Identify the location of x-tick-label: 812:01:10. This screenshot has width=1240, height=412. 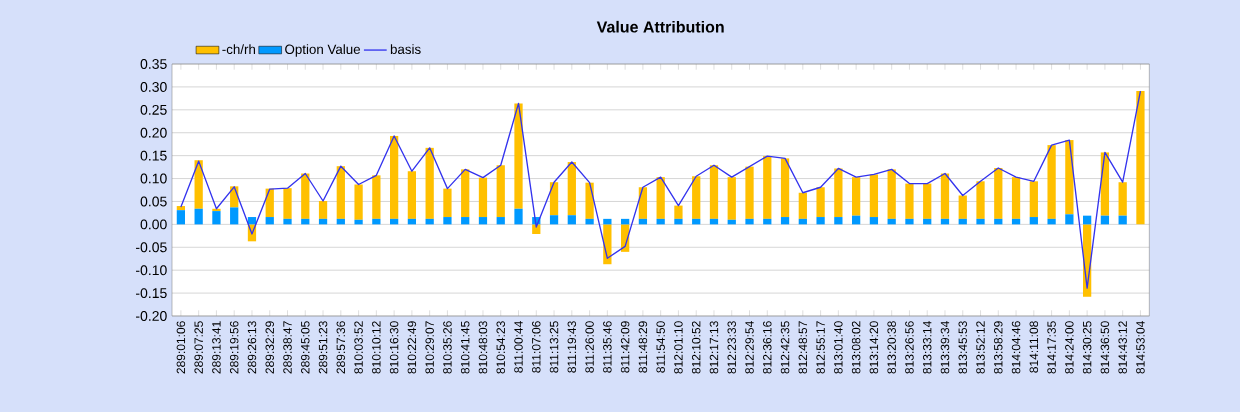
(678, 347).